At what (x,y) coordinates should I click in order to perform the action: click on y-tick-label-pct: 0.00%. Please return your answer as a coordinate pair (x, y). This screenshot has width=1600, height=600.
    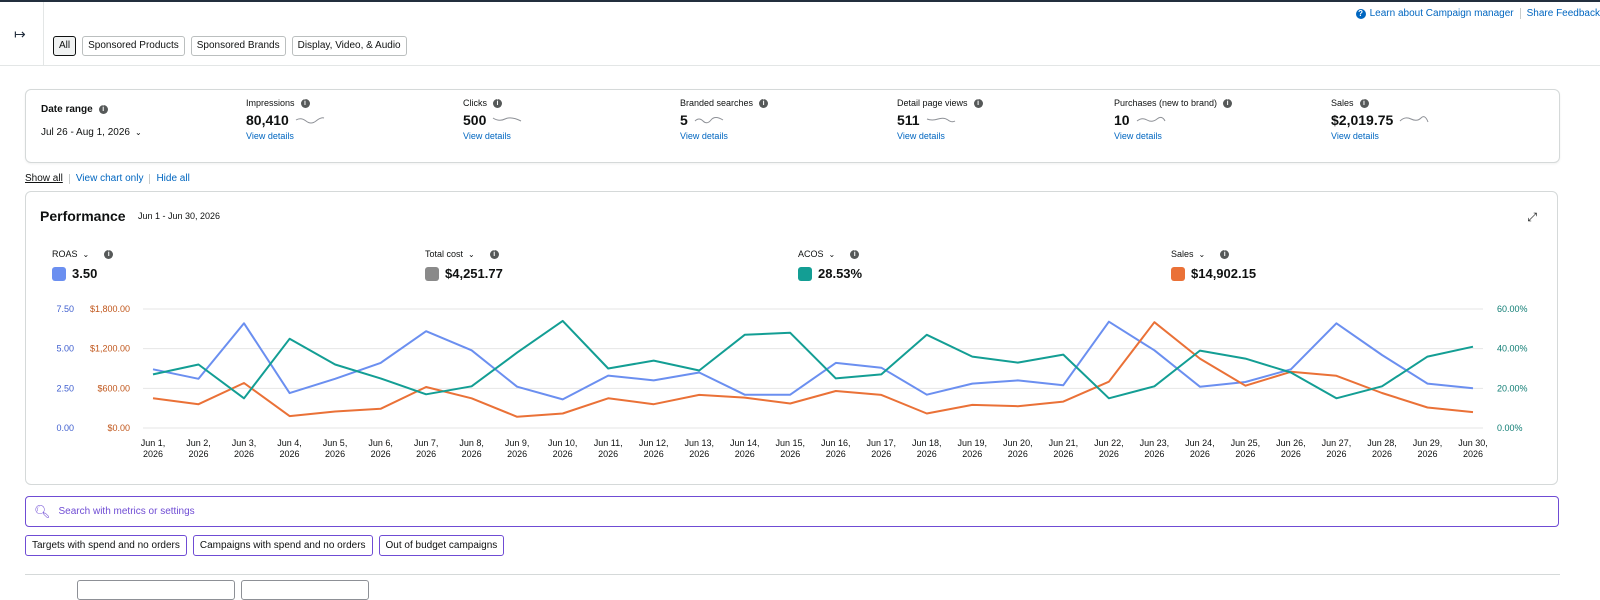
    Looking at the image, I should click on (1510, 428).